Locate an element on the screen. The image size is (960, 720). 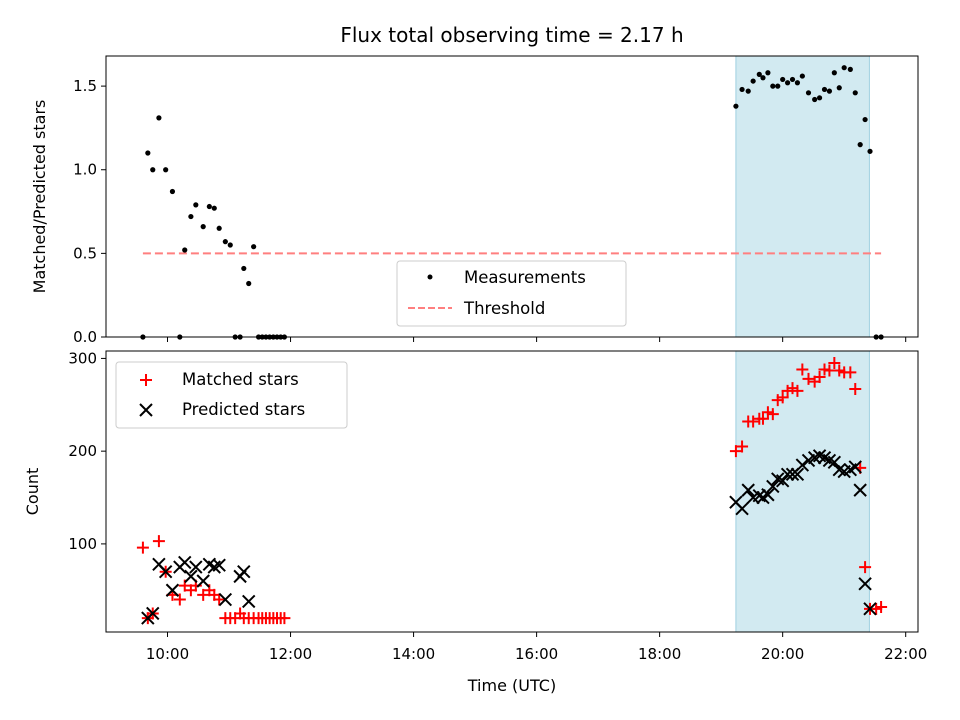
ratio-y-tick-label: 1.5 is located at coordinates (85, 86).